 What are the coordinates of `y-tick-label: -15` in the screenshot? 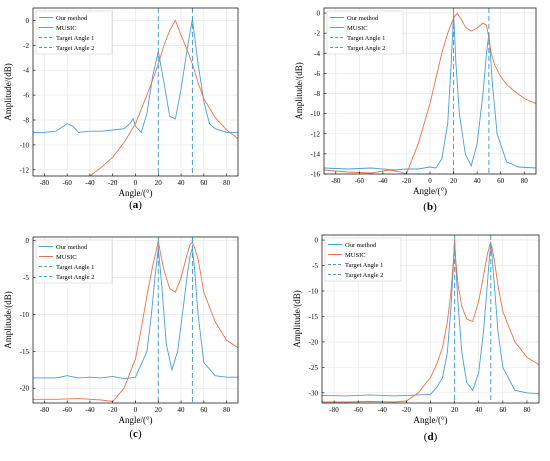 It's located at (314, 317).